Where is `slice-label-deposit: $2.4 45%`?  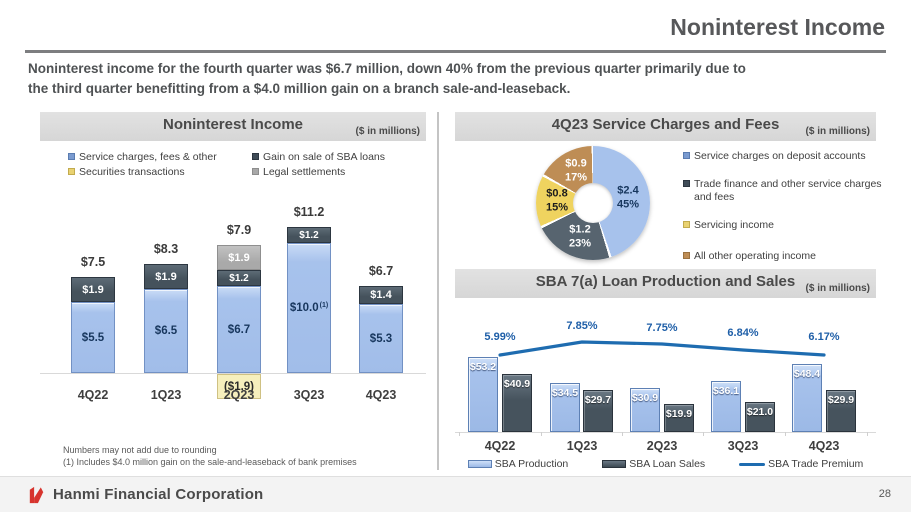
slice-label-deposit: $2.4 45% is located at coordinates (628, 198).